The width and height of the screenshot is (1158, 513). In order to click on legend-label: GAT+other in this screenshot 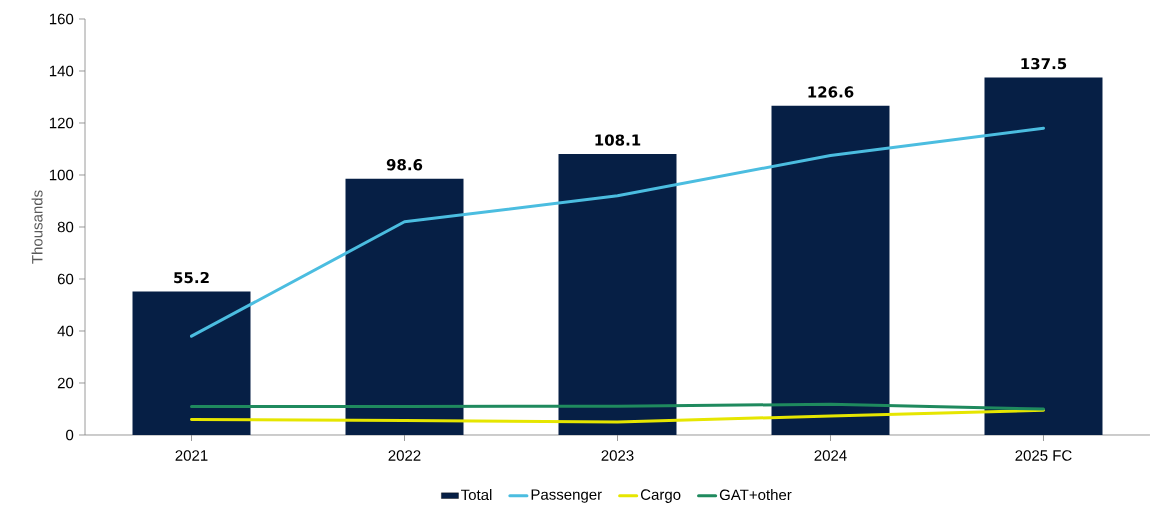, I will do `click(755, 495)`.